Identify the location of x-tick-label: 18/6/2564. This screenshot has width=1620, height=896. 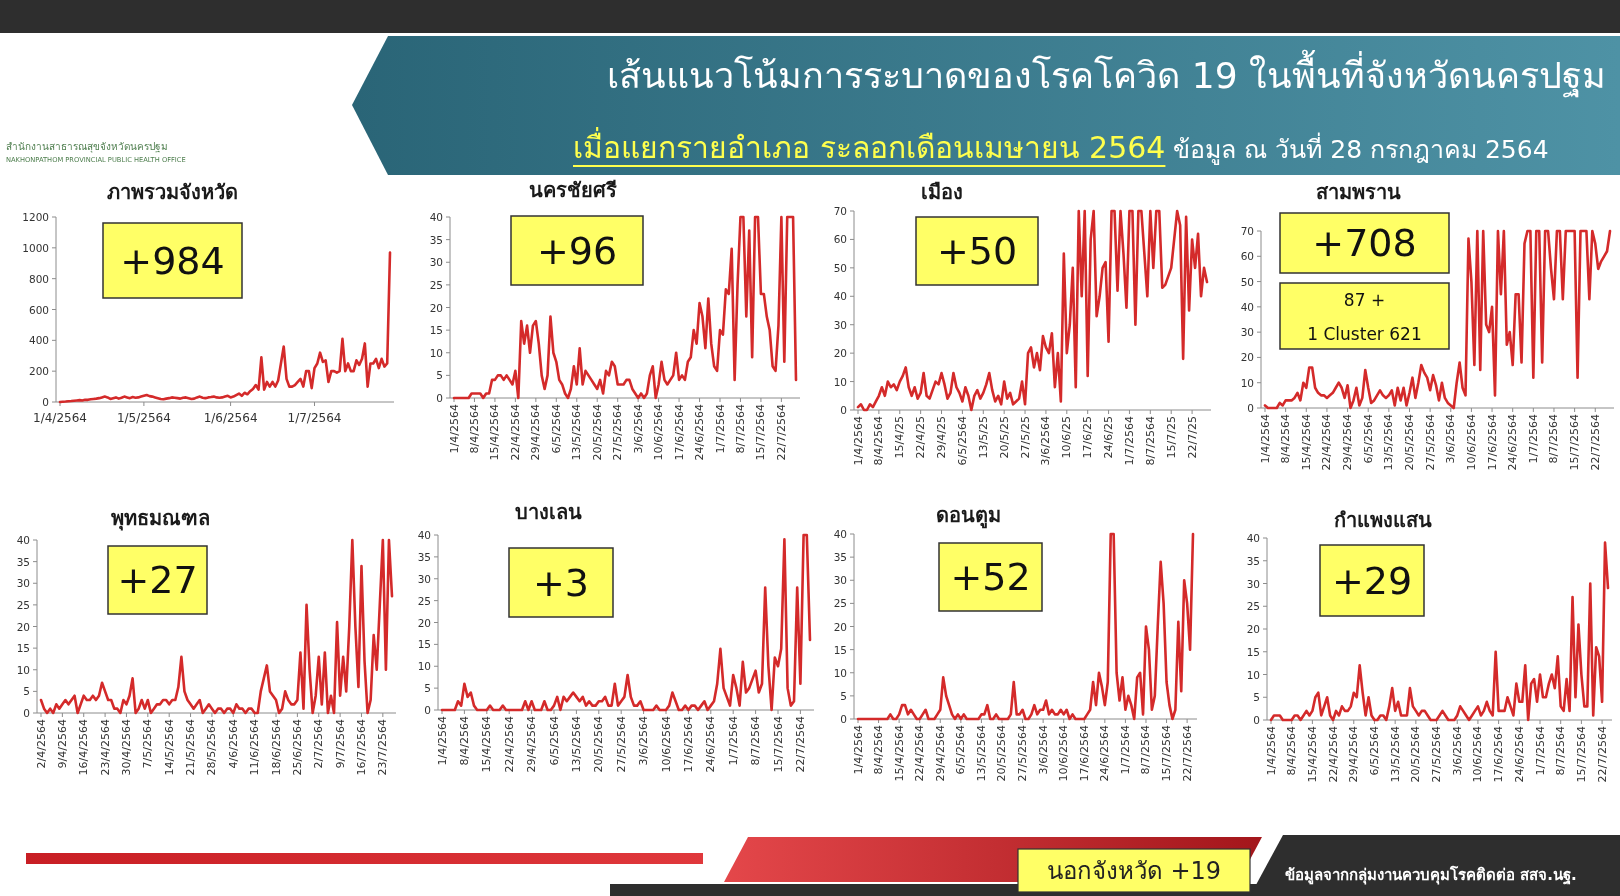
(276, 747).